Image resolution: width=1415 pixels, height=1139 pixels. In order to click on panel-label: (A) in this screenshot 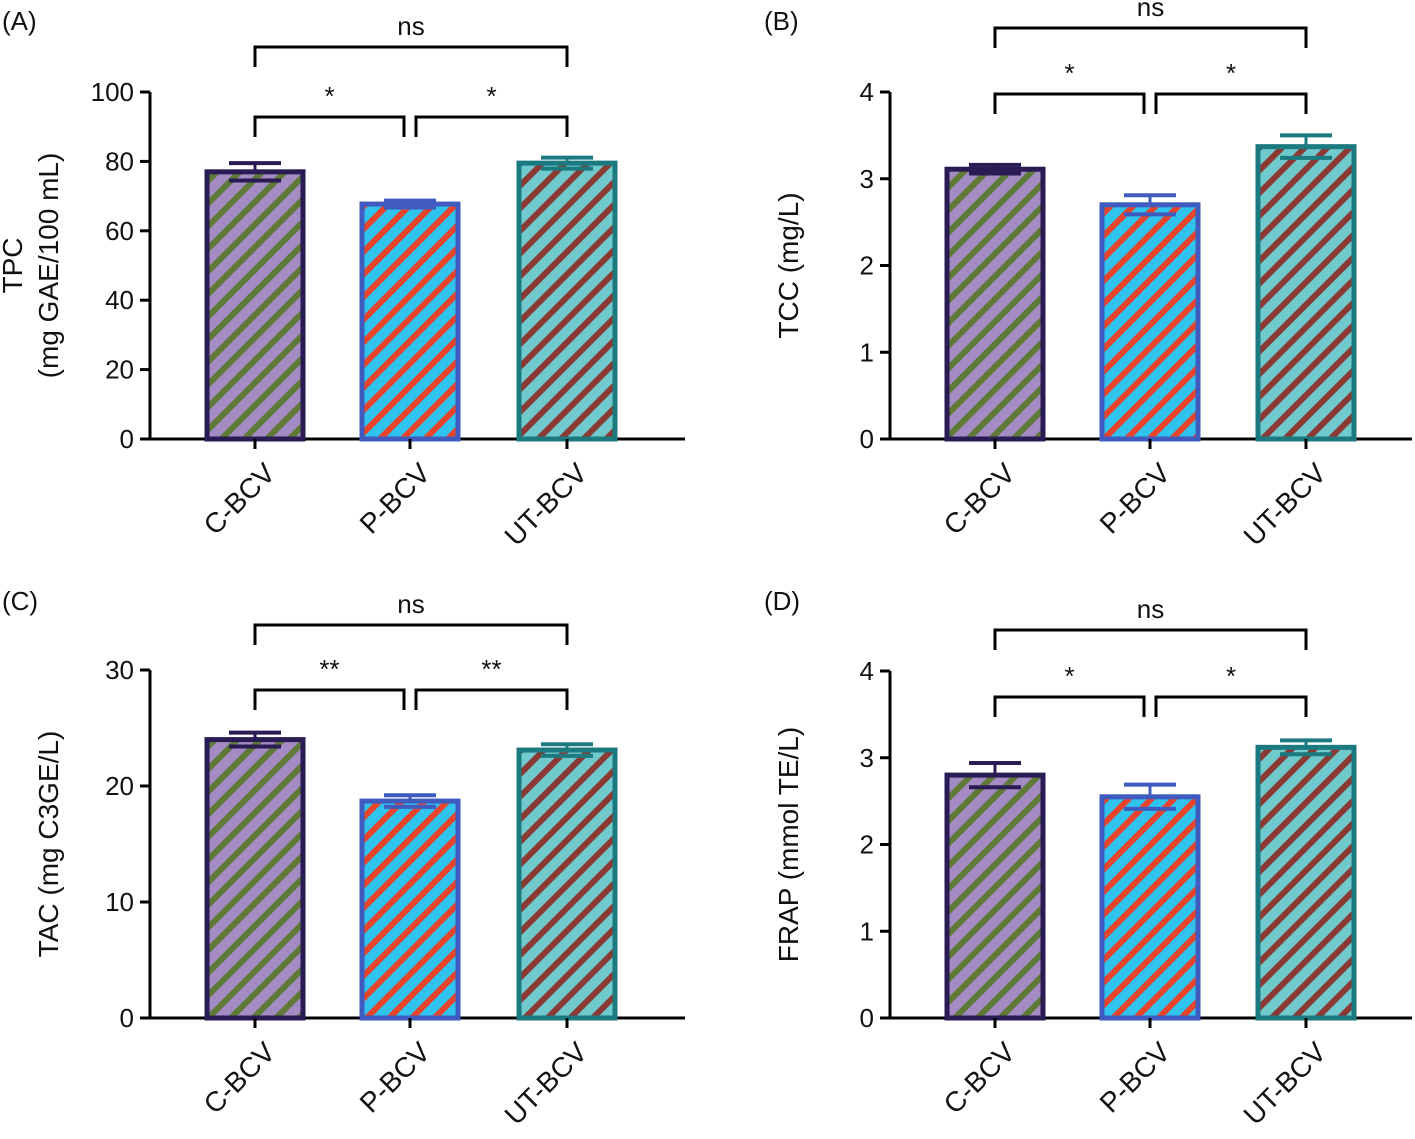, I will do `click(19, 21)`.